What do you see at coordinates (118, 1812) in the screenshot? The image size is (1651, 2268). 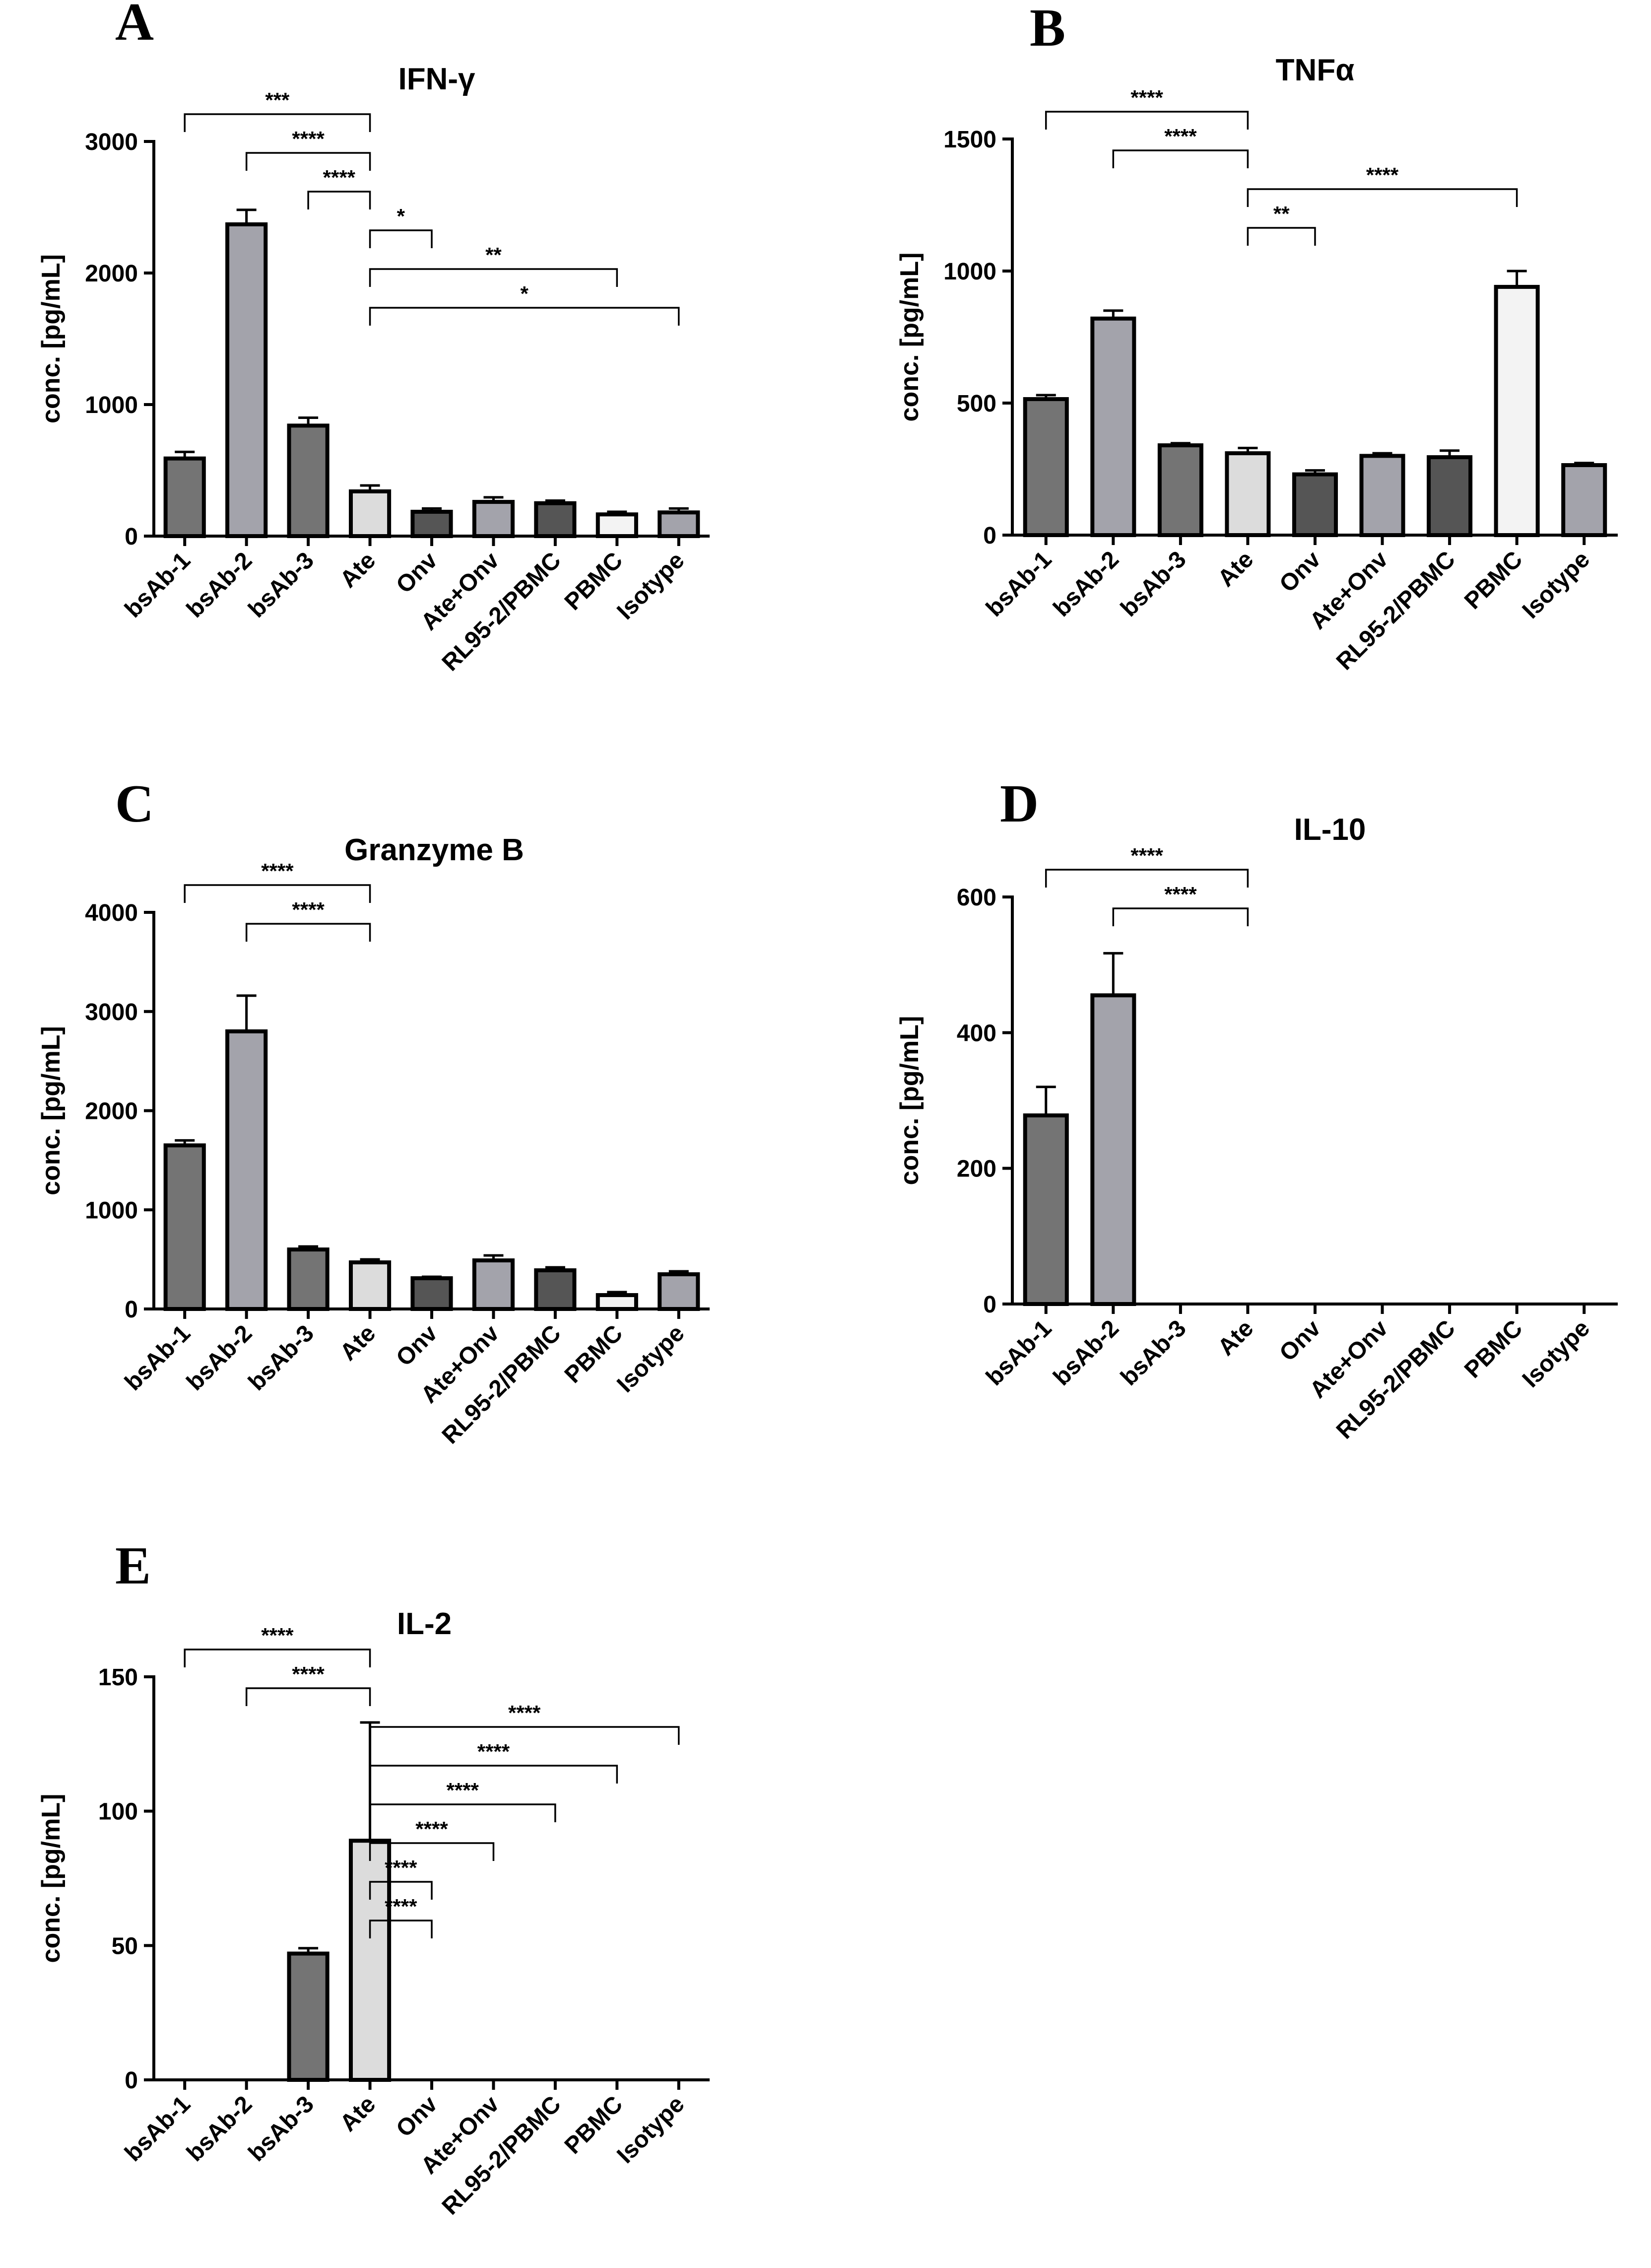 I see `y-tick-label: 100` at bounding box center [118, 1812].